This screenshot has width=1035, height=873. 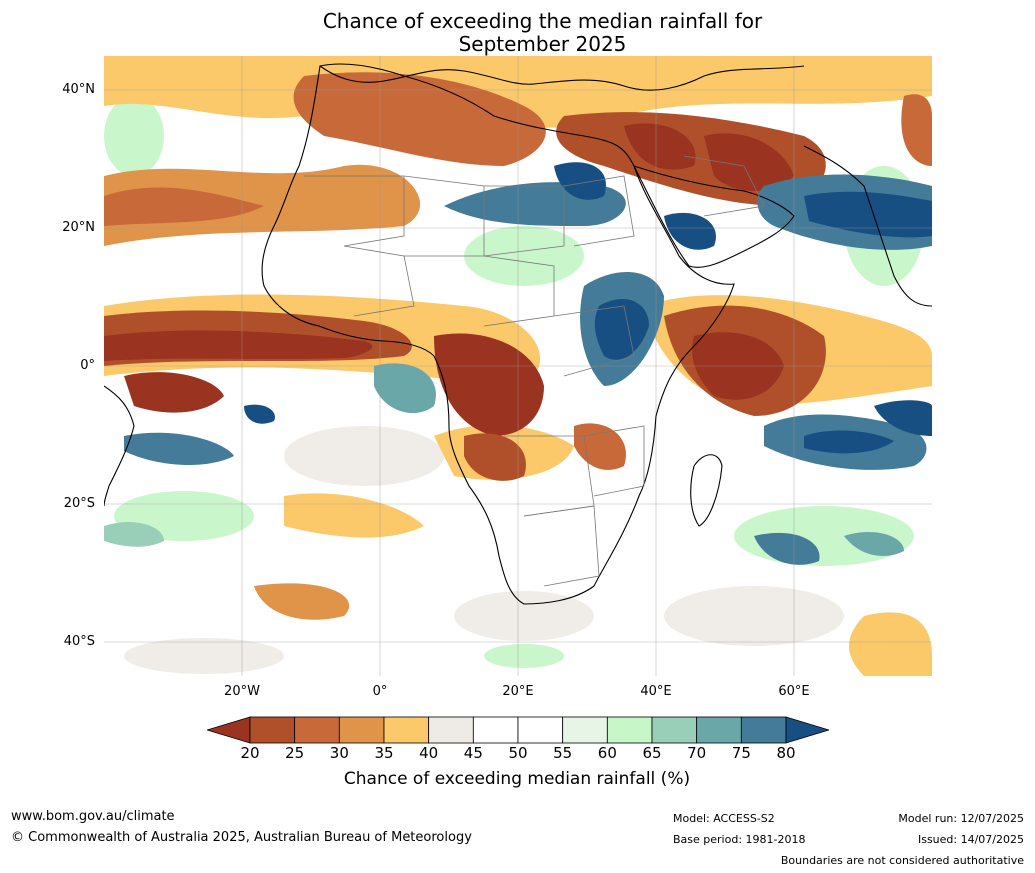 I want to click on colorbar-tick-label: 70, so click(x=697, y=753).